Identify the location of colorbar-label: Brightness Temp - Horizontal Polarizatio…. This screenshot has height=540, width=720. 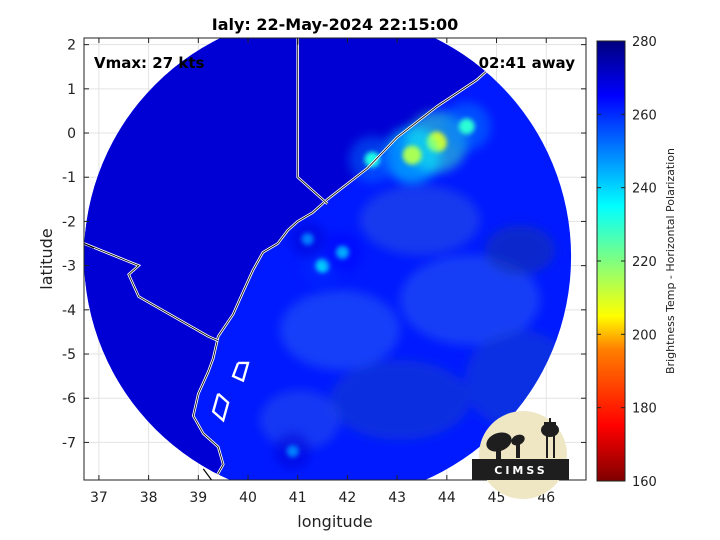
(670, 261).